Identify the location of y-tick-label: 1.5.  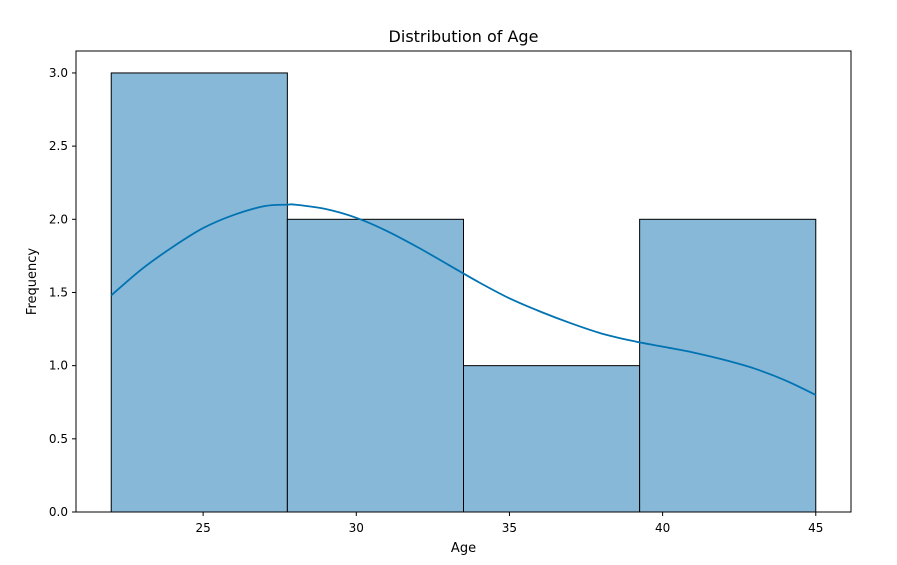
(58, 292).